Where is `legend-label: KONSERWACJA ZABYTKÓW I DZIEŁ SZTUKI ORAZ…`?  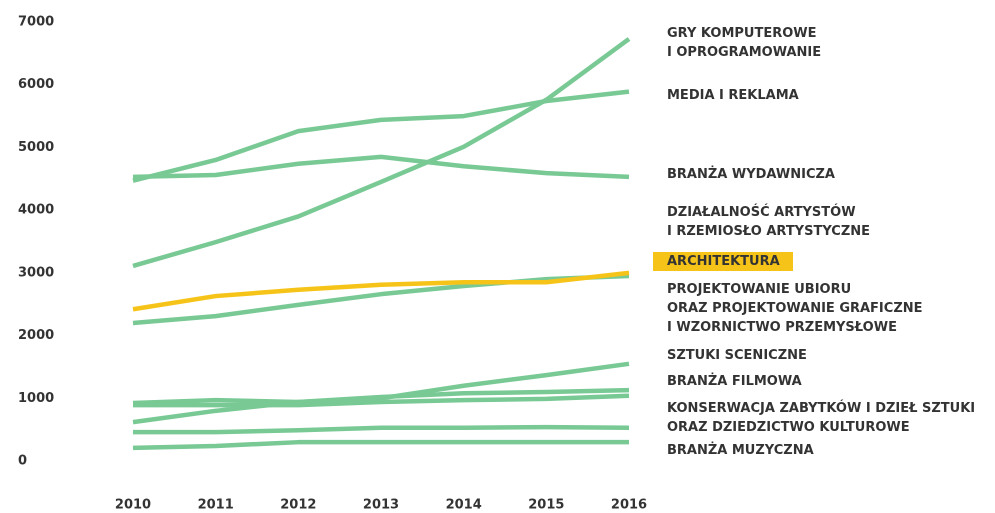 legend-label: KONSERWACJA ZABYTKÓW I DZIEŁ SZTUKI ORAZ… is located at coordinates (821, 418).